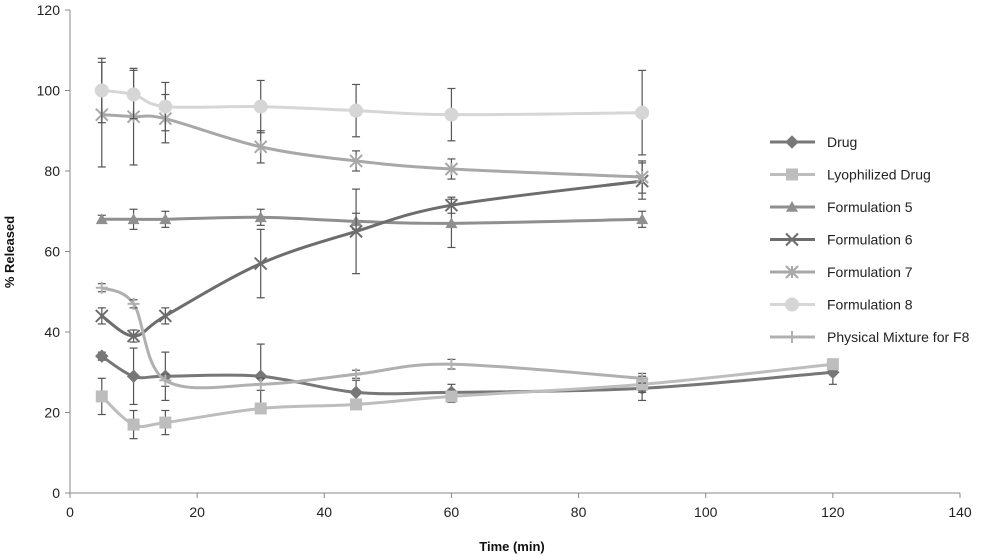  Describe the element at coordinates (813, 142) in the screenshot. I see `legend-item: Drug` at that location.